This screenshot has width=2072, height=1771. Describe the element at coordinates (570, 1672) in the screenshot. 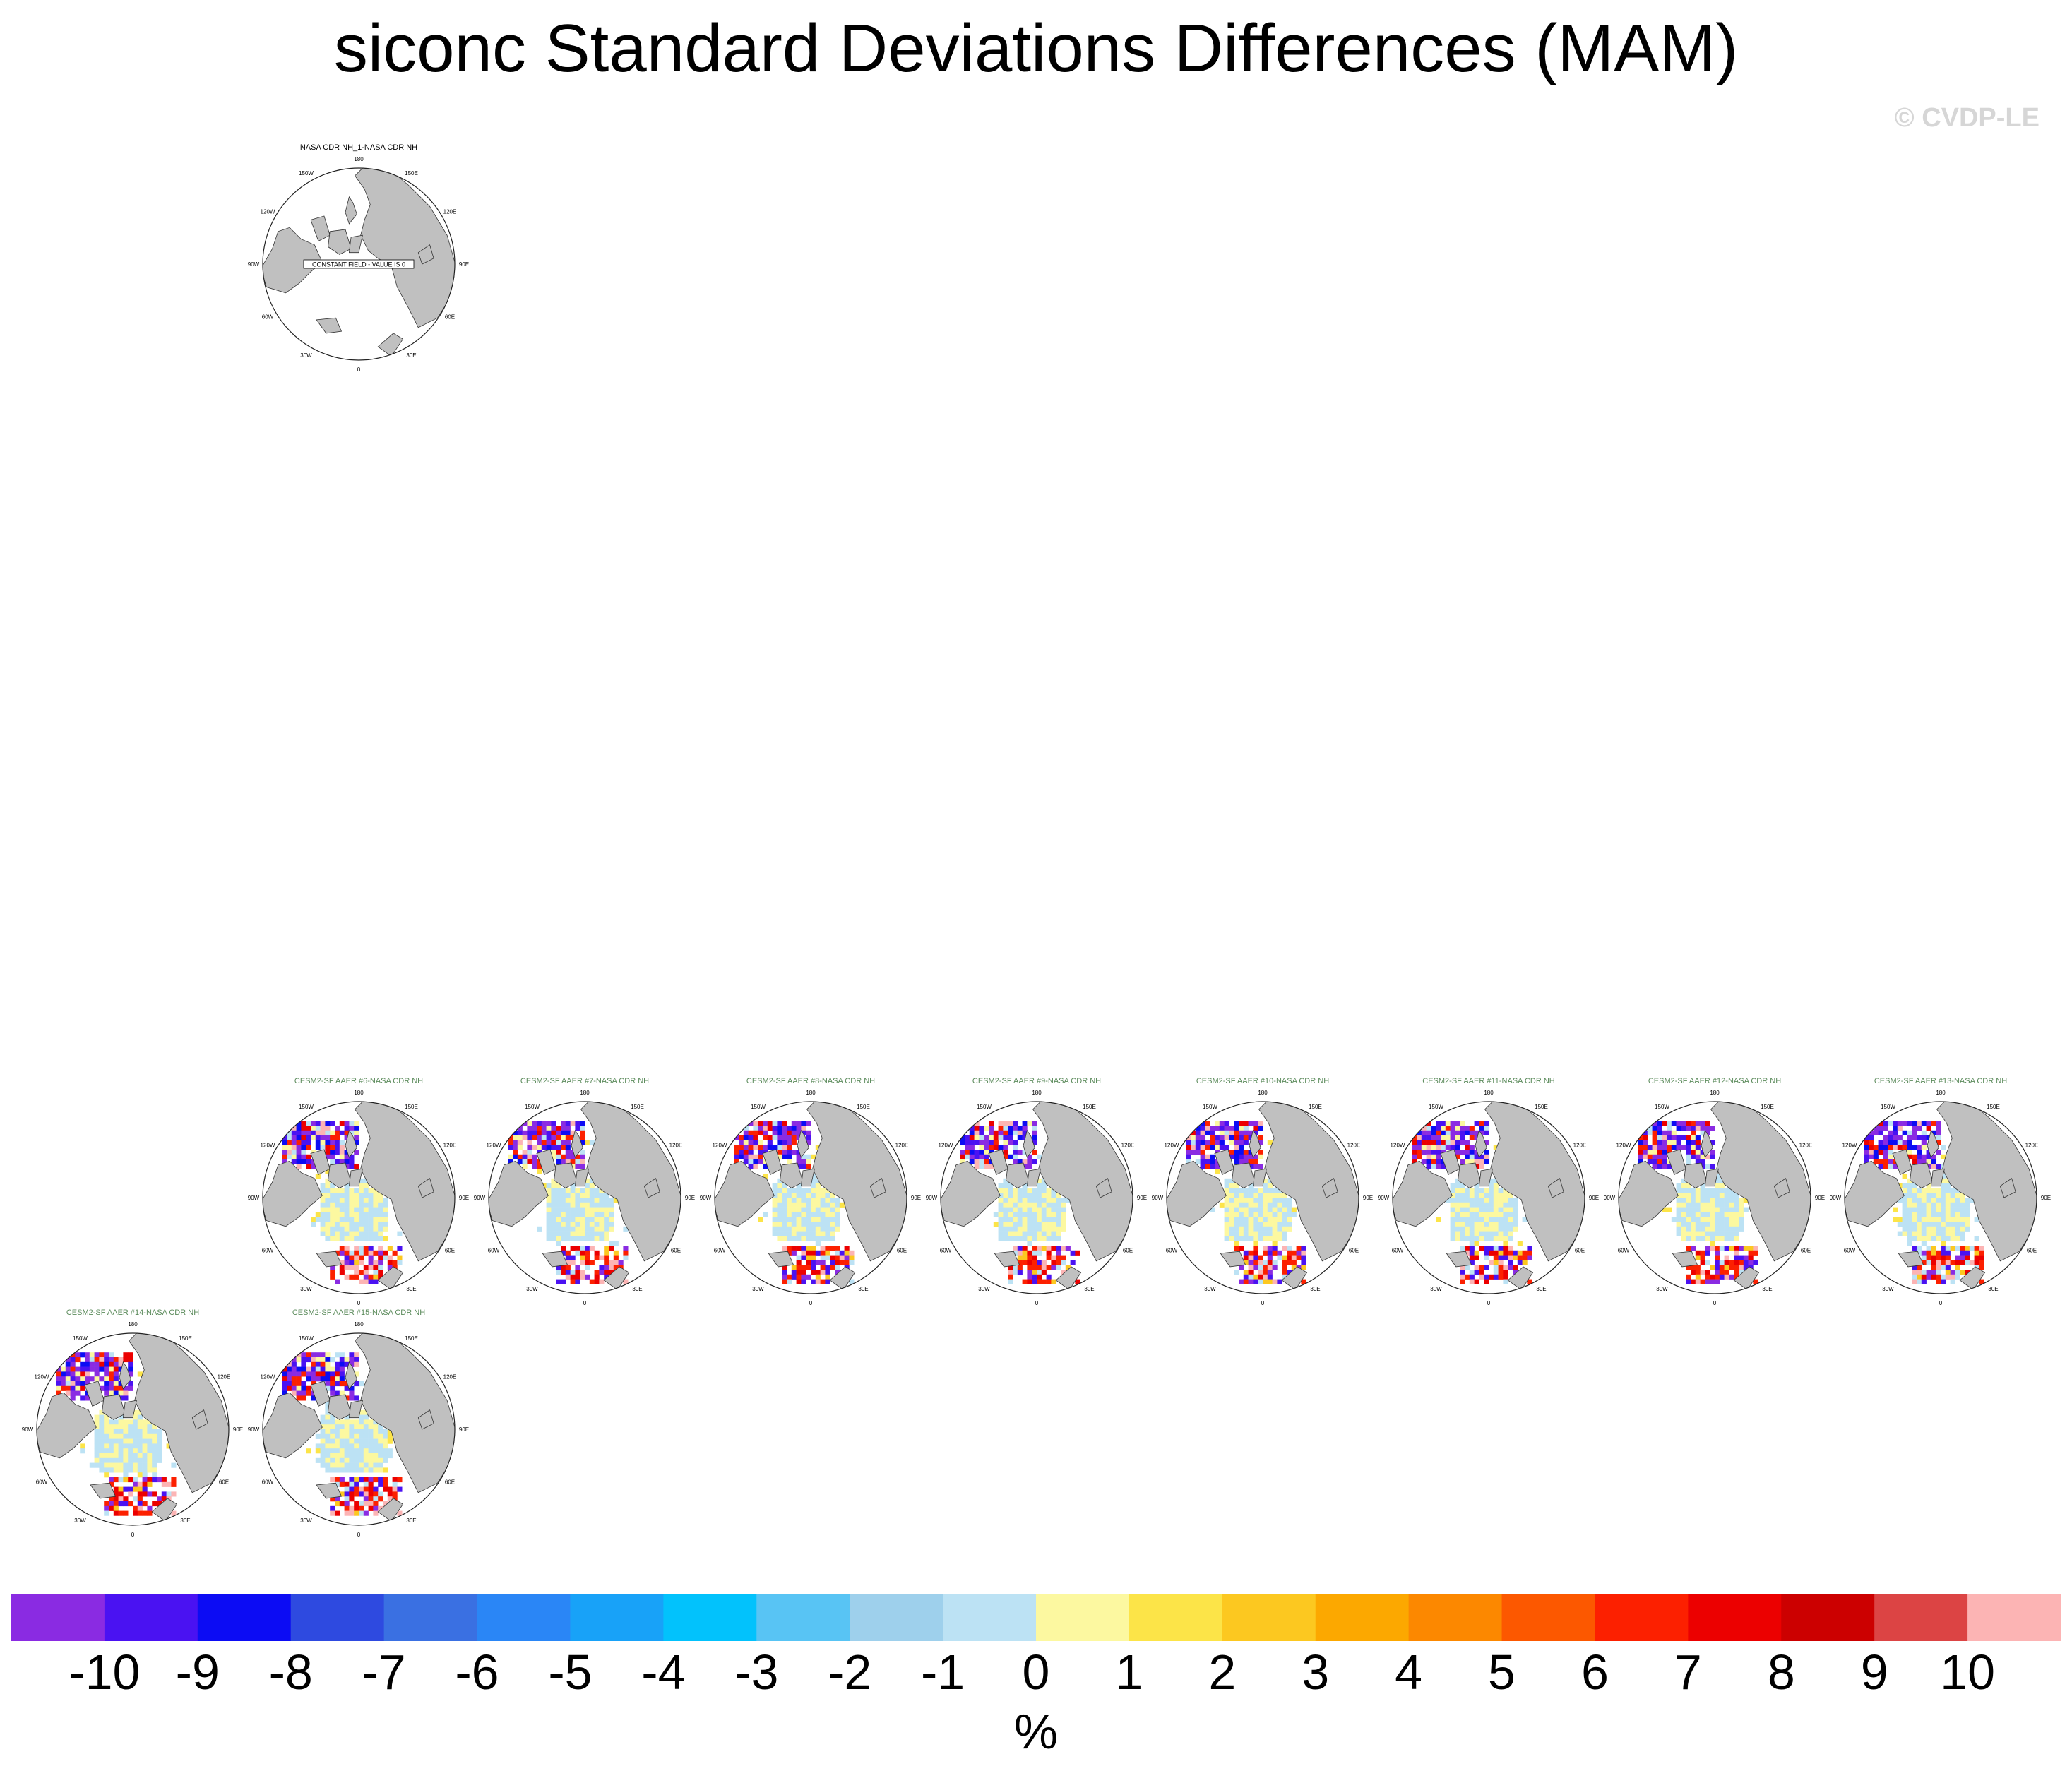

I see `colorbar-tick-label: -5` at that location.